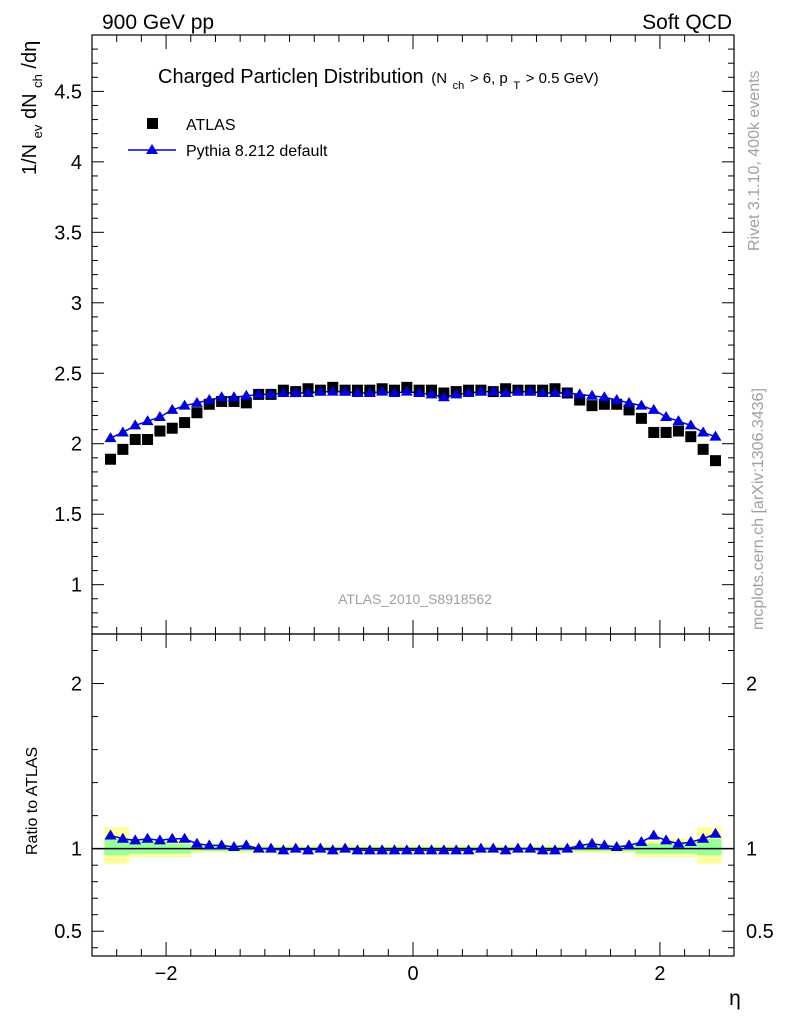 Image resolution: width=786 pixels, height=1024 pixels. I want to click on legend: ATLAS Pythia 8.212 default, so click(228, 138).